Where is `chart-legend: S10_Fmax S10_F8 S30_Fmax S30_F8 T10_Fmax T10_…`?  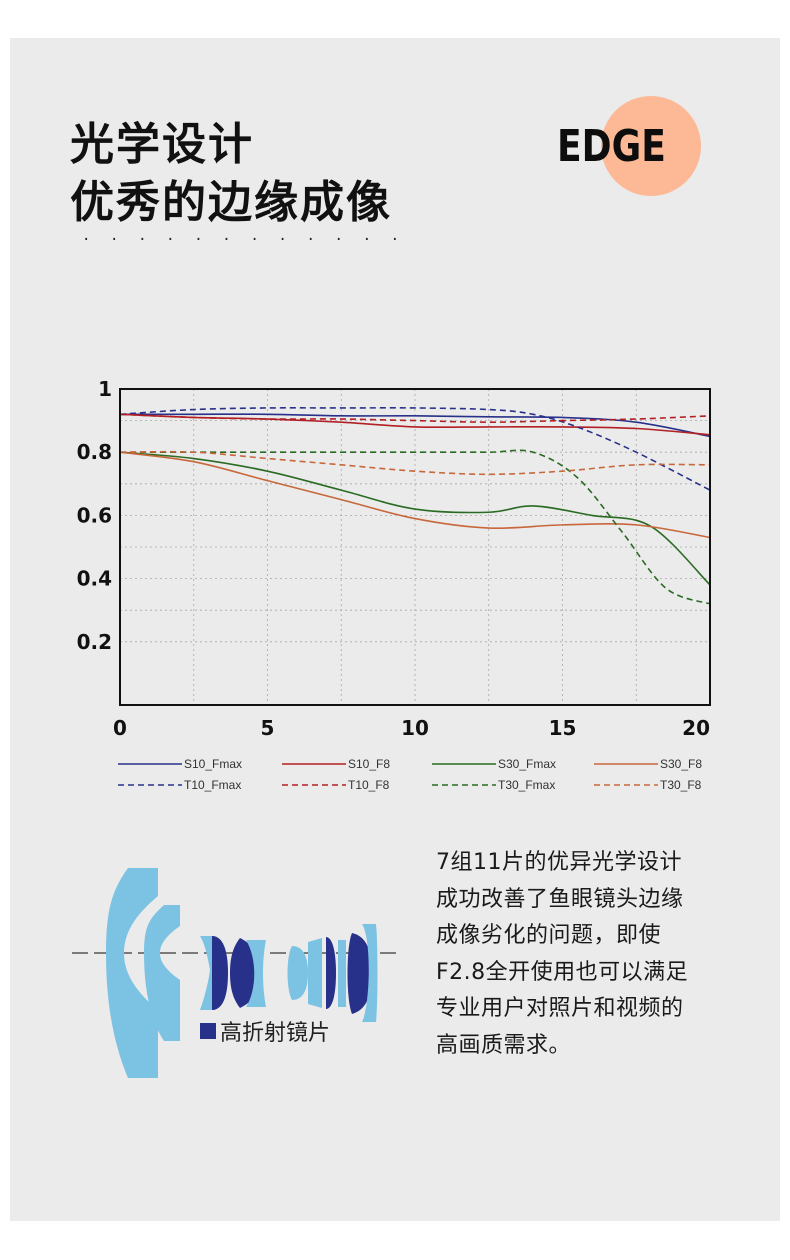
chart-legend: S10_Fmax S10_F8 S30_Fmax S30_F8 T10_Fmax T10_… is located at coordinates (410, 774).